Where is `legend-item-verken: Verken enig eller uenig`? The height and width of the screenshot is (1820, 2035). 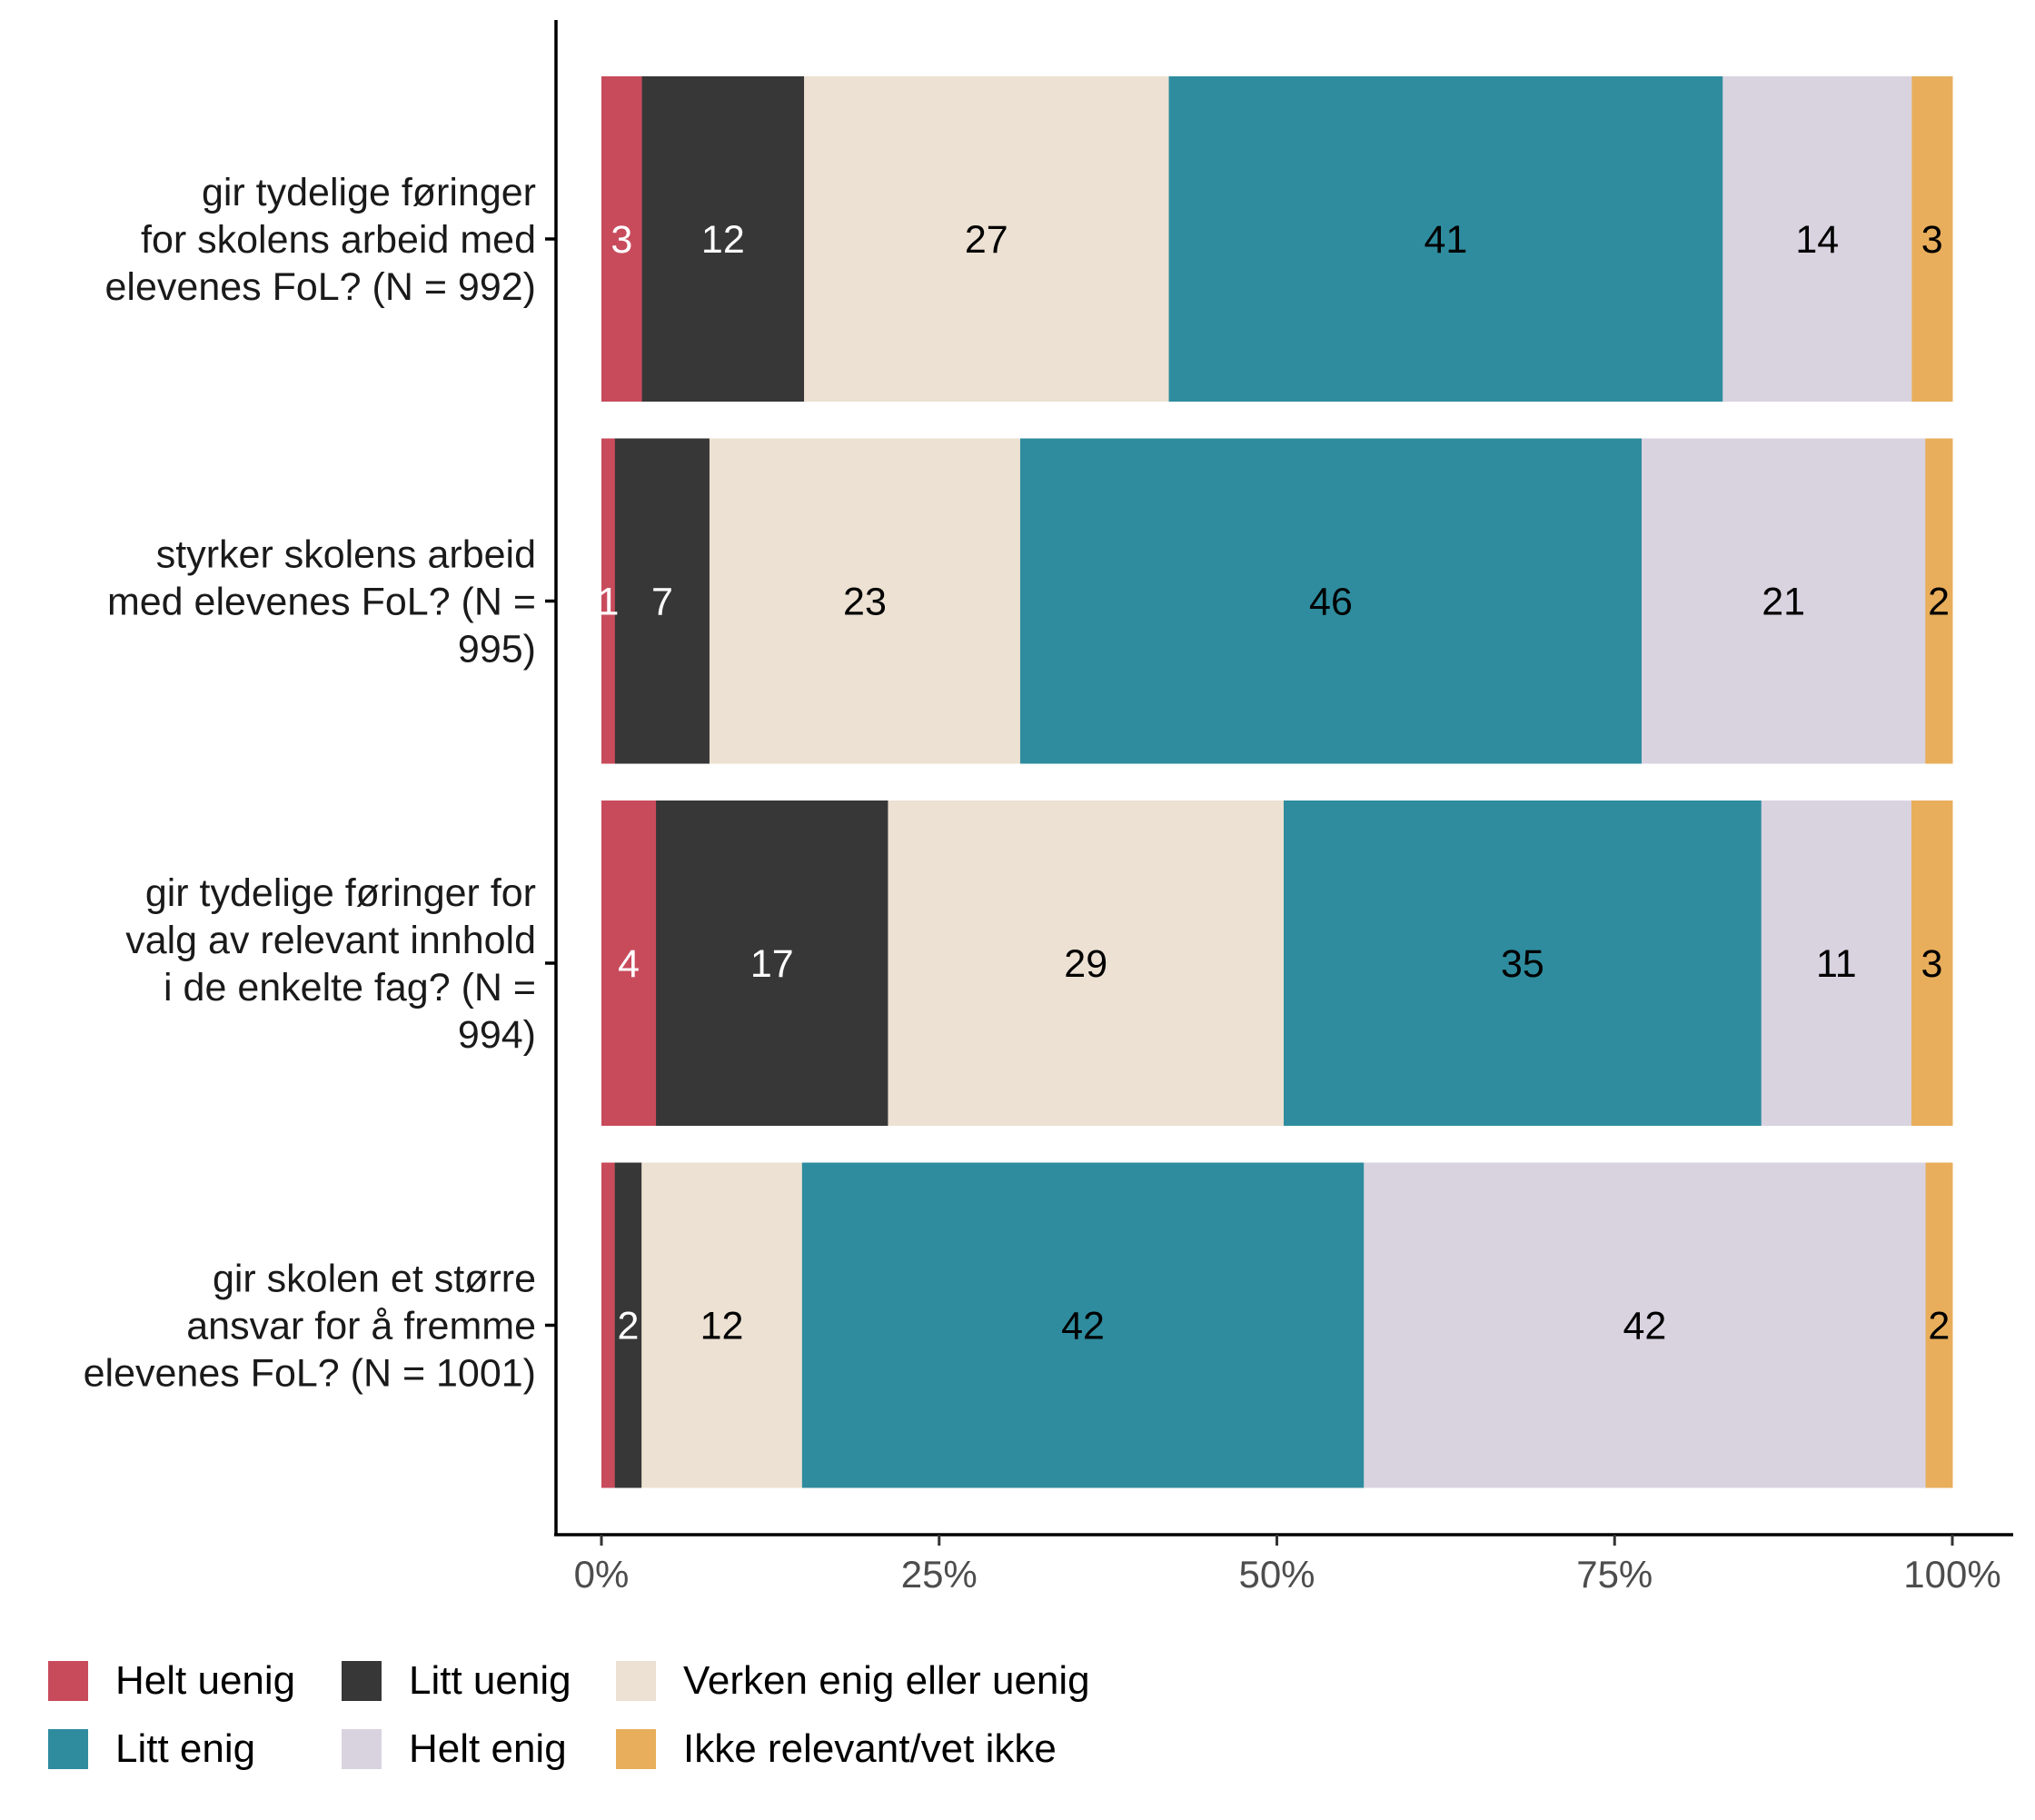
legend-item-verken: Verken enig eller uenig is located at coordinates (853, 1681).